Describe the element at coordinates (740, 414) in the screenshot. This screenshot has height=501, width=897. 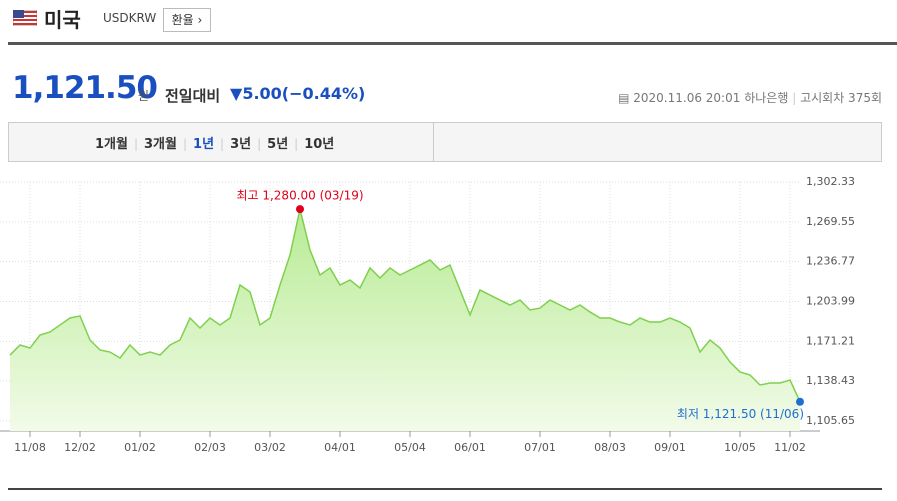
I see `low-label: 최저 1,121.50 (11/06)` at that location.